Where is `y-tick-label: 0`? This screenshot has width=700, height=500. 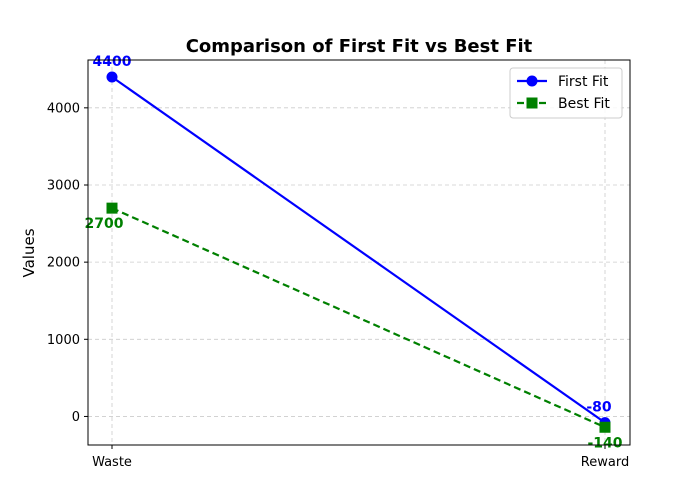
y-tick-label: 0 is located at coordinates (76, 417).